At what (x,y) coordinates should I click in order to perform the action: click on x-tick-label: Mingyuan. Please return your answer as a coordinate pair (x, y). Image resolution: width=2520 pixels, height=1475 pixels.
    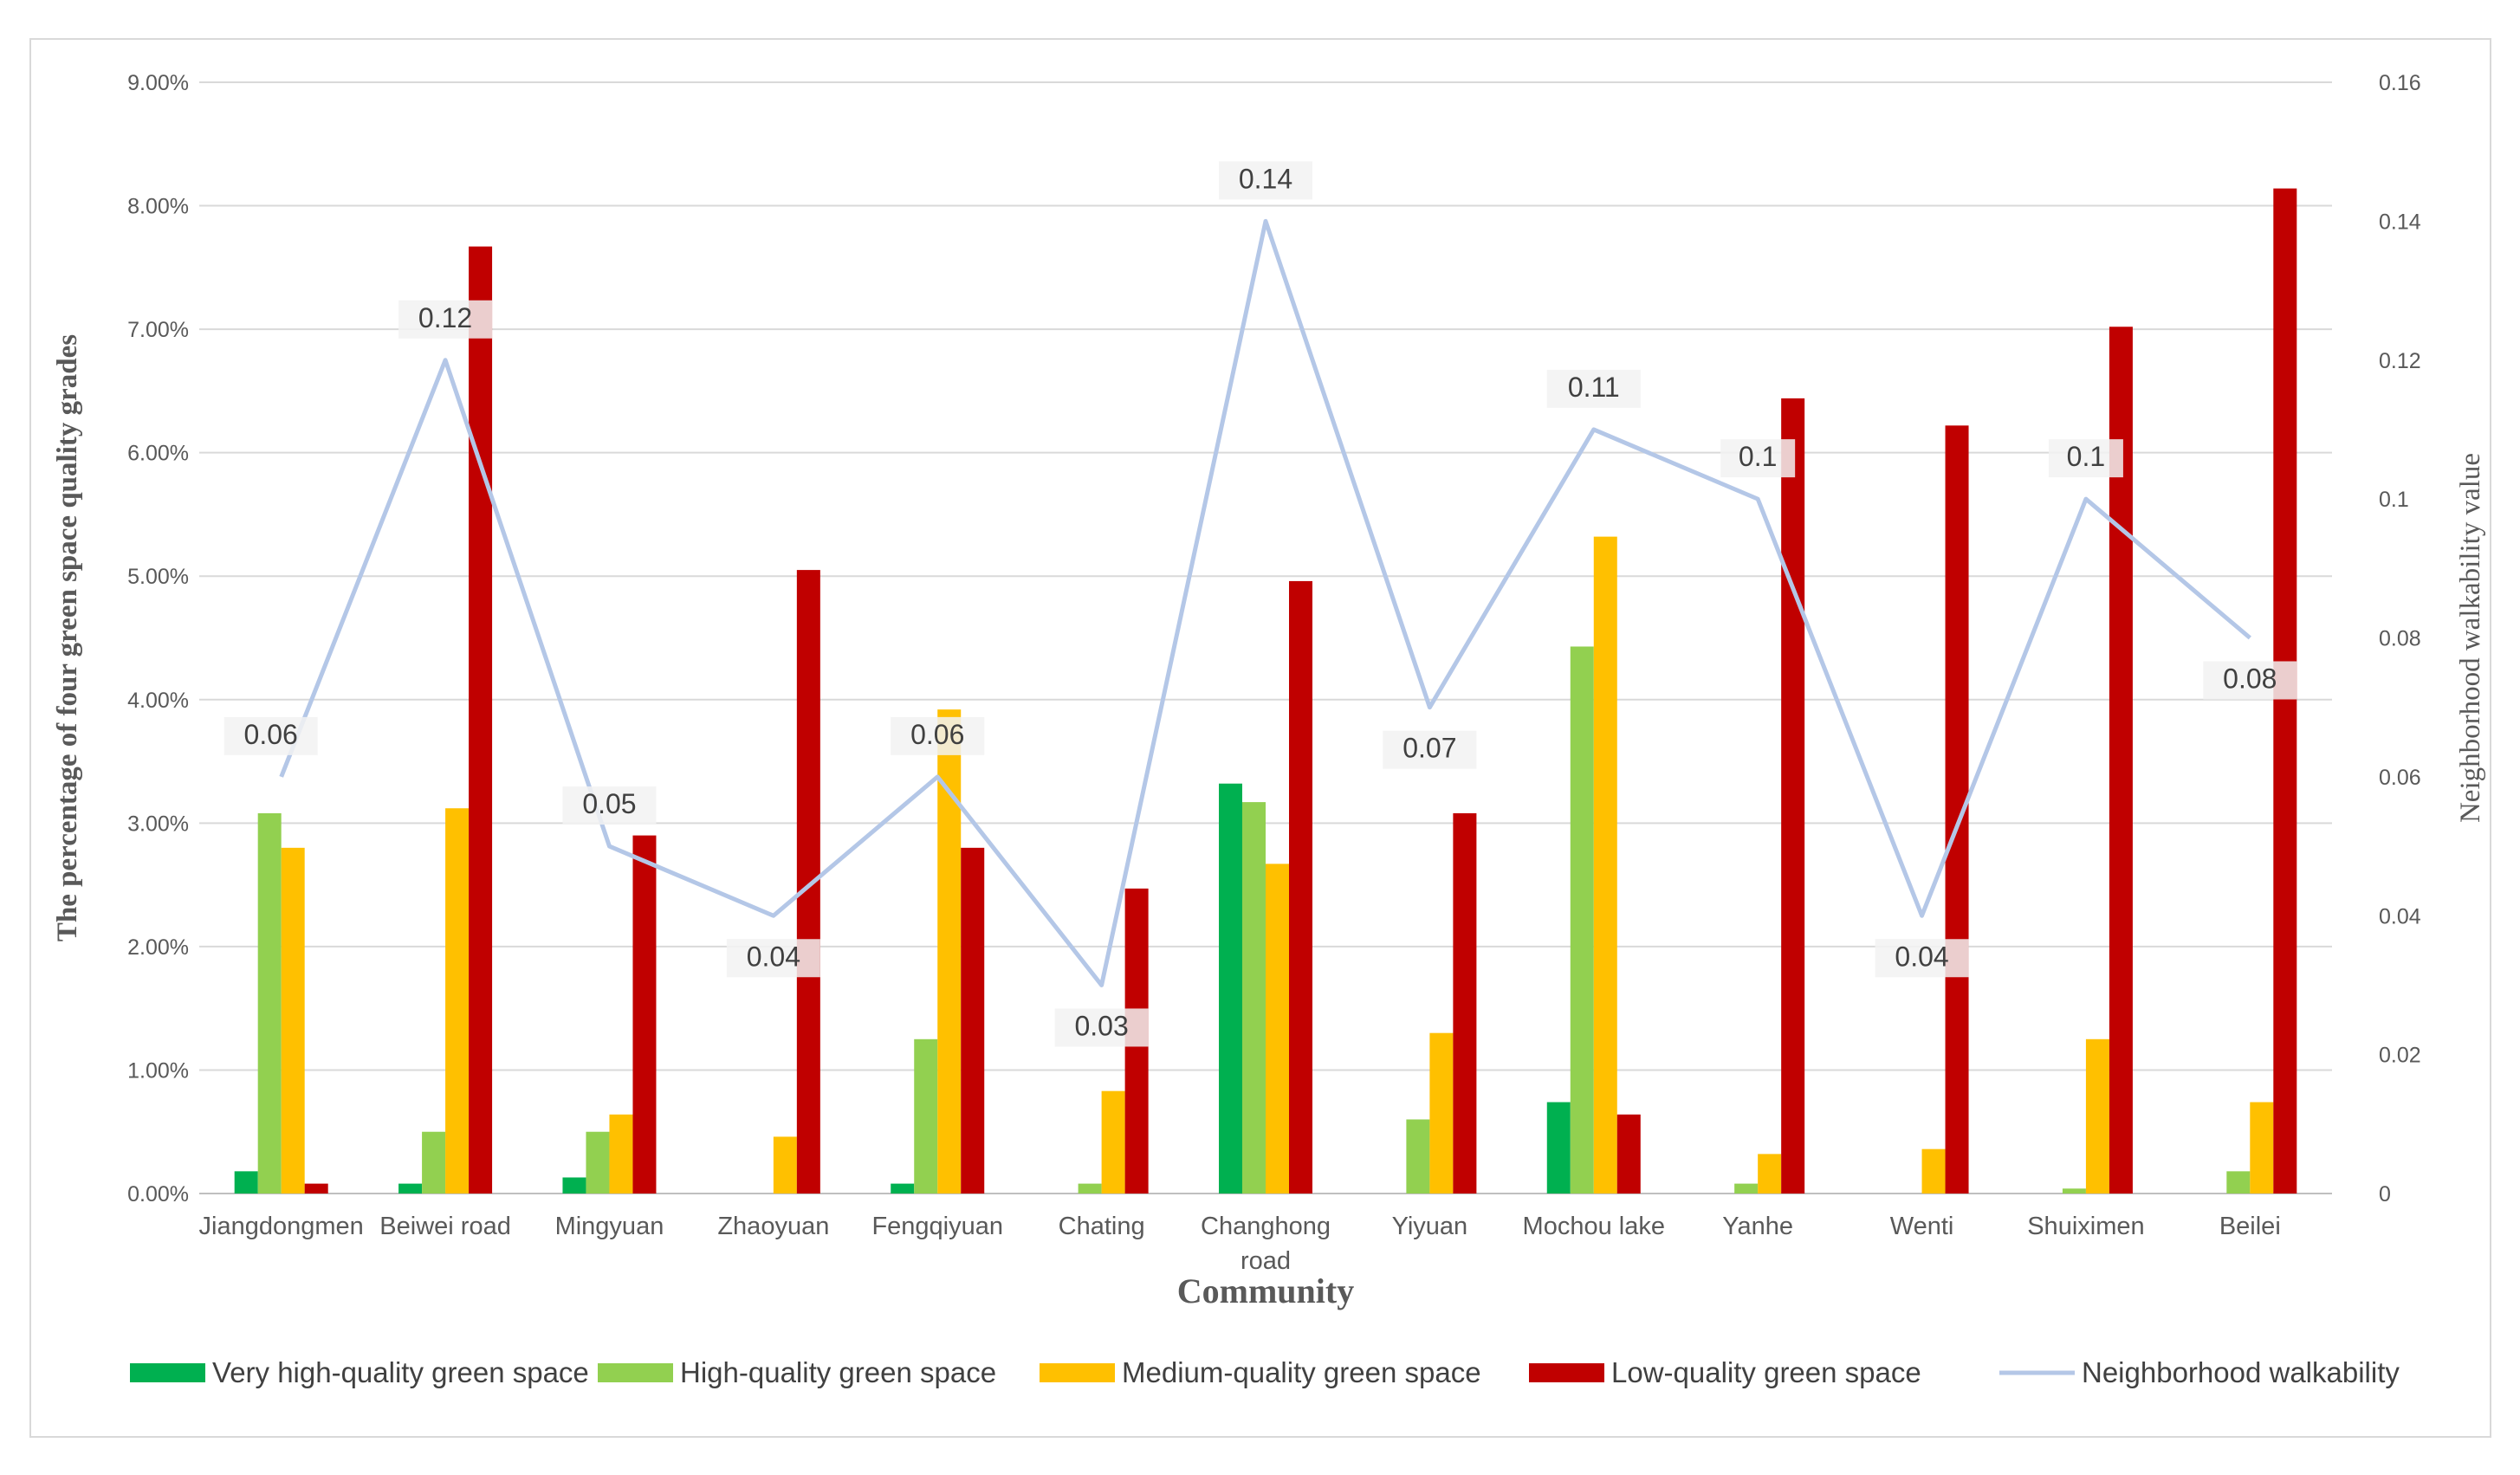
    Looking at the image, I should click on (609, 1226).